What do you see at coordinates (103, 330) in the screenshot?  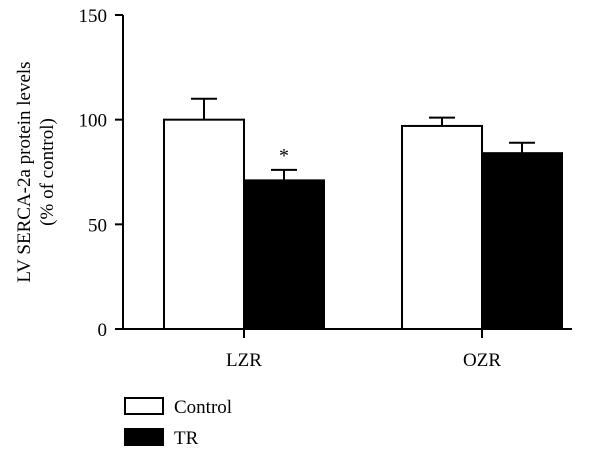 I see `y-tick-label: 0` at bounding box center [103, 330].